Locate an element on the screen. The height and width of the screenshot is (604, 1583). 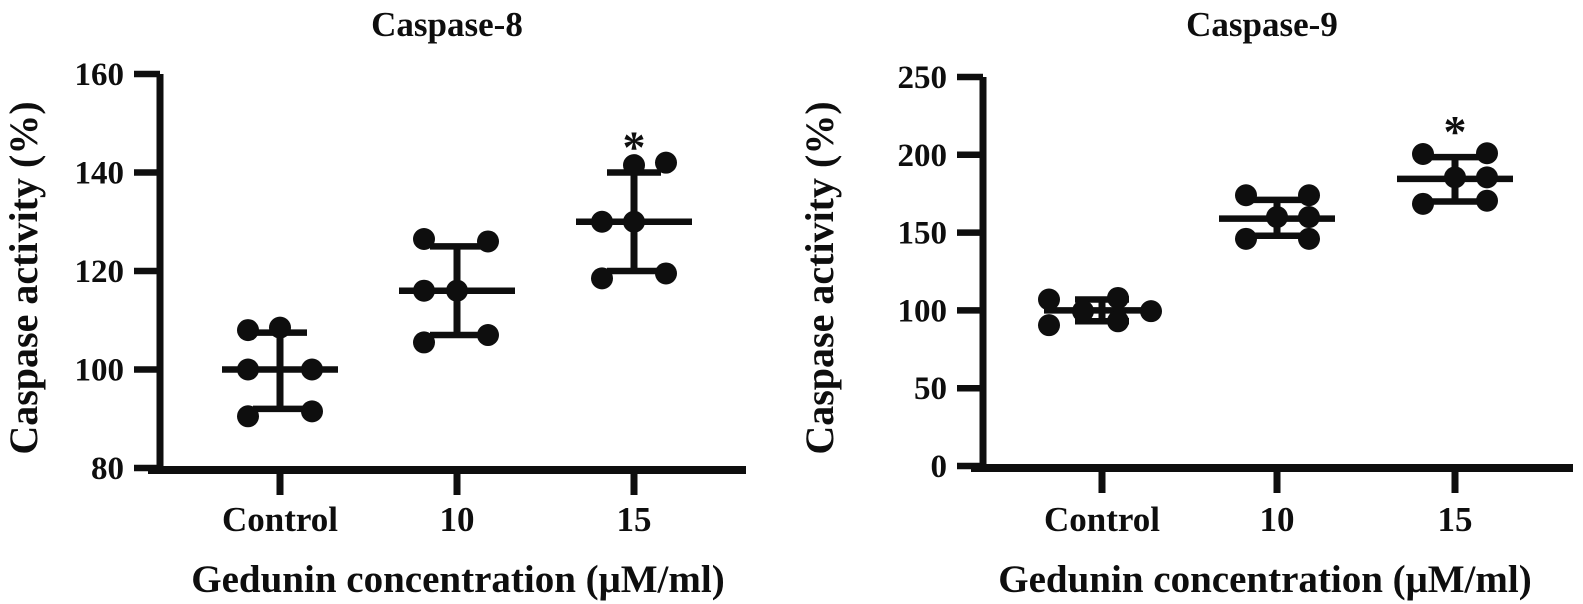
y-tick-label: 250 is located at coordinates (923, 78).